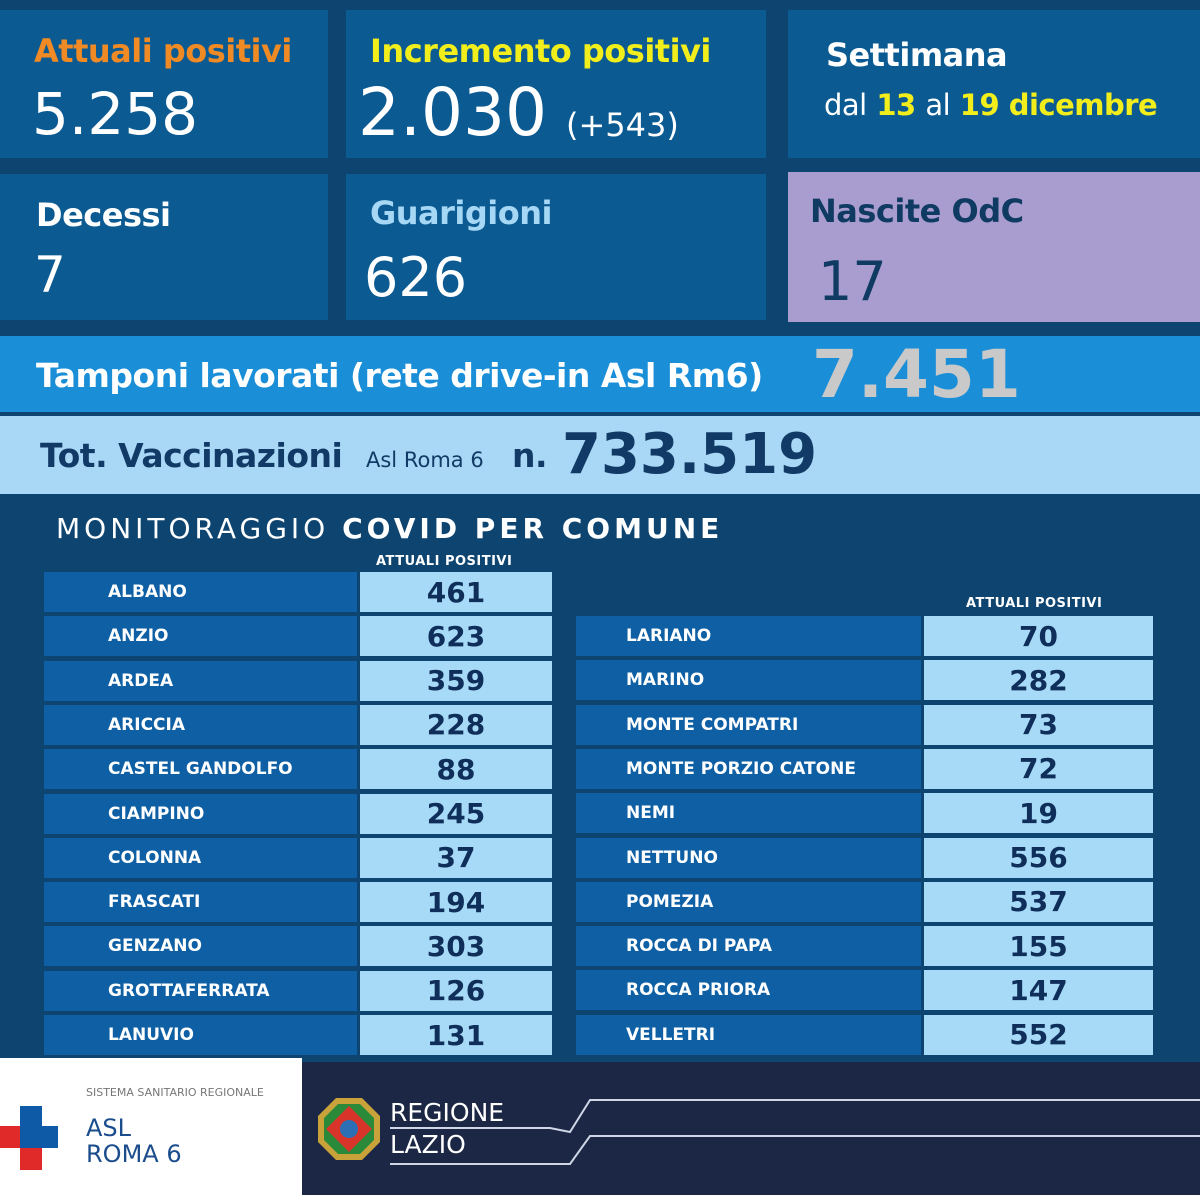 This screenshot has height=1195, width=1200. What do you see at coordinates (1038, 636) in the screenshot?
I see `attuali-positivi-value: 70` at bounding box center [1038, 636].